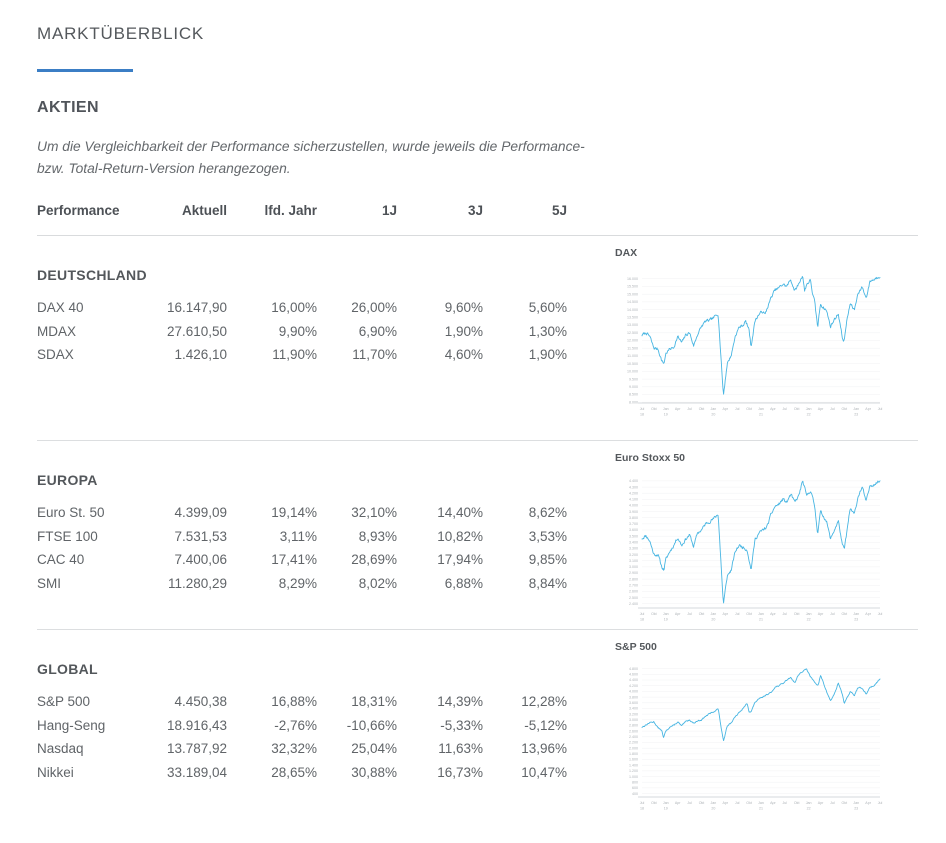 This screenshot has width=946, height=843. What do you see at coordinates (633, 567) in the screenshot?
I see `y-axis-label: 3.000` at bounding box center [633, 567].